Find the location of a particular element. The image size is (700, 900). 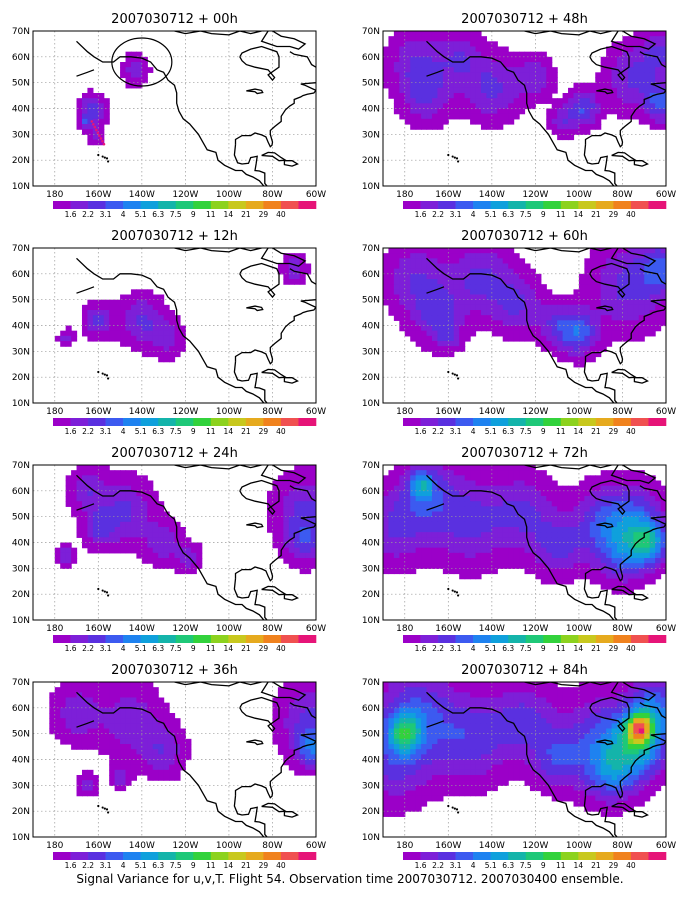

colorbar-swatch is located at coordinates (499, 205).